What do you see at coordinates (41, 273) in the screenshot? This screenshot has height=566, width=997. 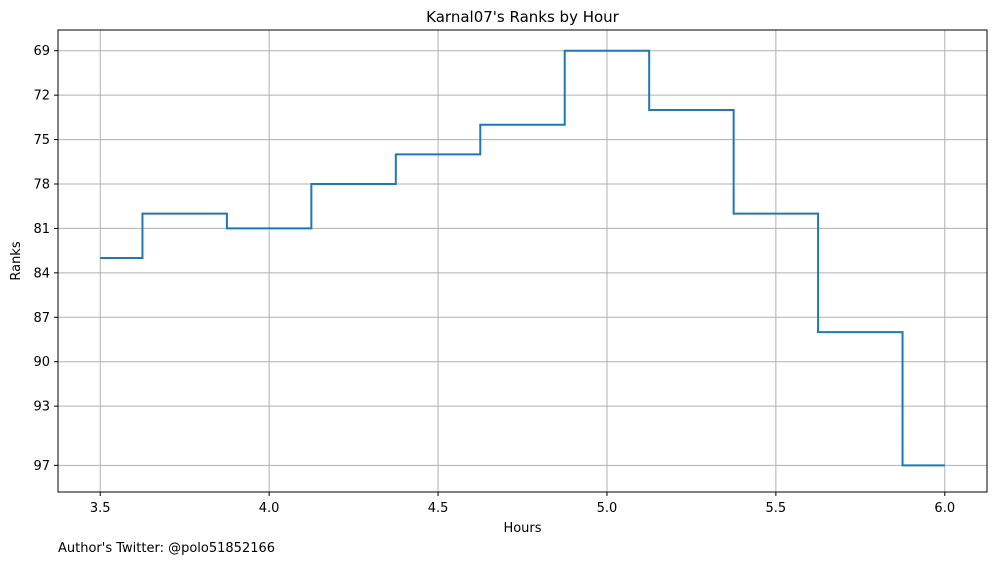 I see `y-tick-label: 84` at bounding box center [41, 273].